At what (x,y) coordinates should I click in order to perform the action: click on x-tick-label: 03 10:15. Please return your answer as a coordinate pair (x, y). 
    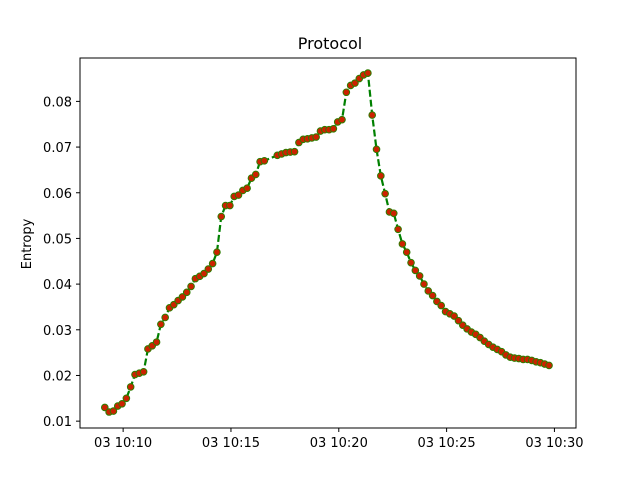
    Looking at the image, I should click on (231, 443).